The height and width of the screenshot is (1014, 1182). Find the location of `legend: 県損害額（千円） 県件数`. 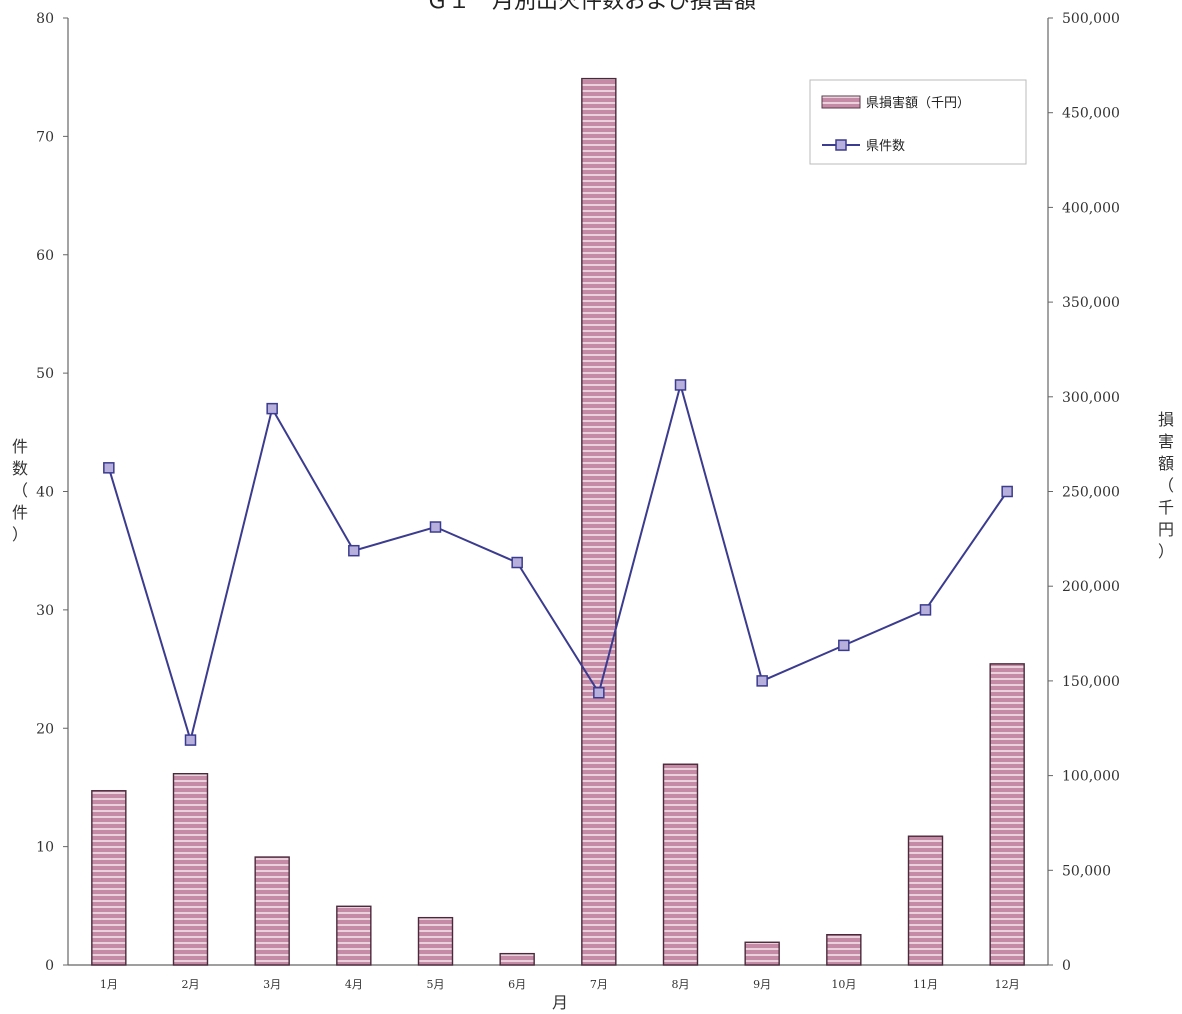

legend: 県損害額（千円） 県件数 is located at coordinates (918, 122).